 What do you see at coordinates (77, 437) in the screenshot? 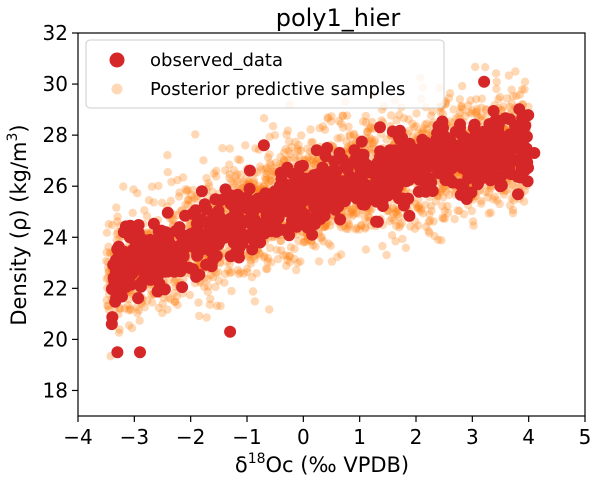
I see `x-tick-label: −4` at bounding box center [77, 437].